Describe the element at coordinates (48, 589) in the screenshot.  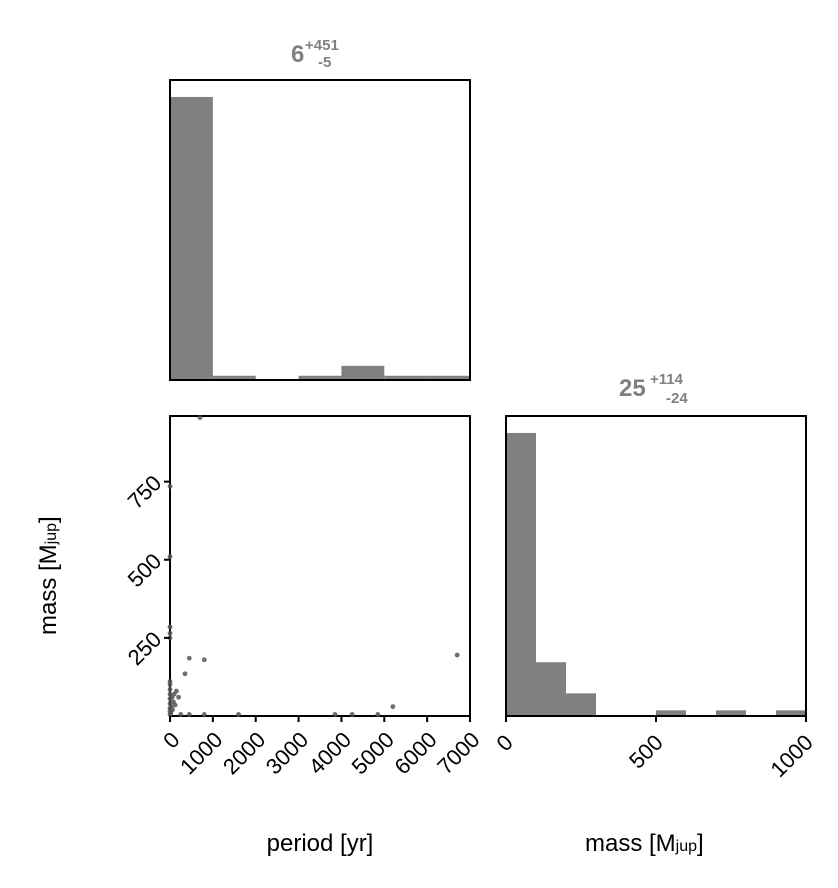
I see `y-label-main: mass [M` at that location.